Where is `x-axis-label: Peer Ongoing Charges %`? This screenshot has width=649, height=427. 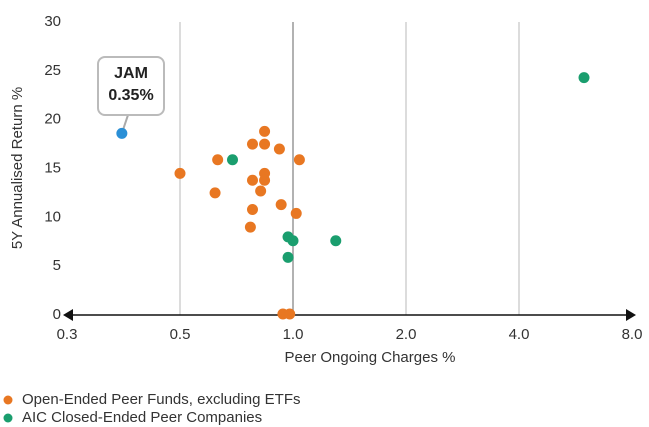
x-axis-label: Peer Ongoing Charges % is located at coordinates (370, 357).